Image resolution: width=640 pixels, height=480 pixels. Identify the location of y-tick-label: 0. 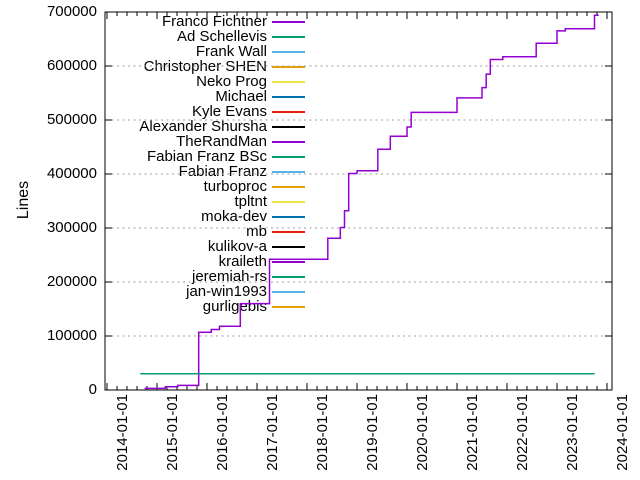
(92, 389).